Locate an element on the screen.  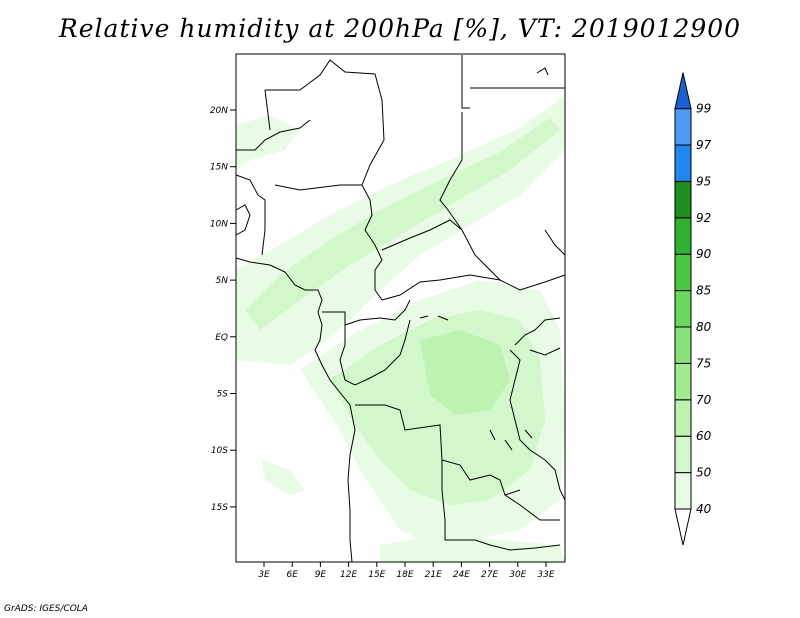
colorbar-under-triangle is located at coordinates (683, 527).